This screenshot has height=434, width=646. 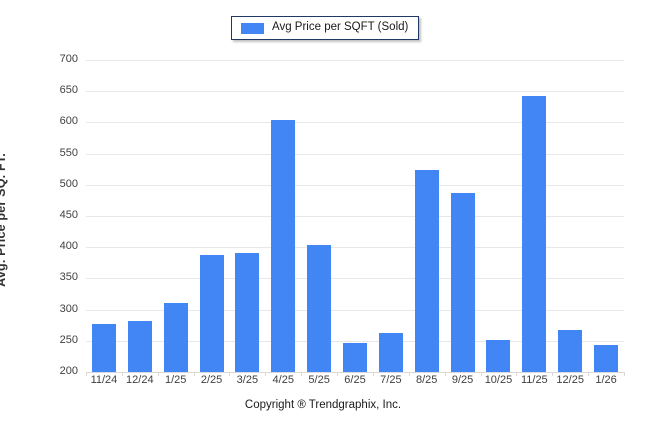 What do you see at coordinates (606, 380) in the screenshot?
I see `x-axis-tick-label: 1/26` at bounding box center [606, 380].